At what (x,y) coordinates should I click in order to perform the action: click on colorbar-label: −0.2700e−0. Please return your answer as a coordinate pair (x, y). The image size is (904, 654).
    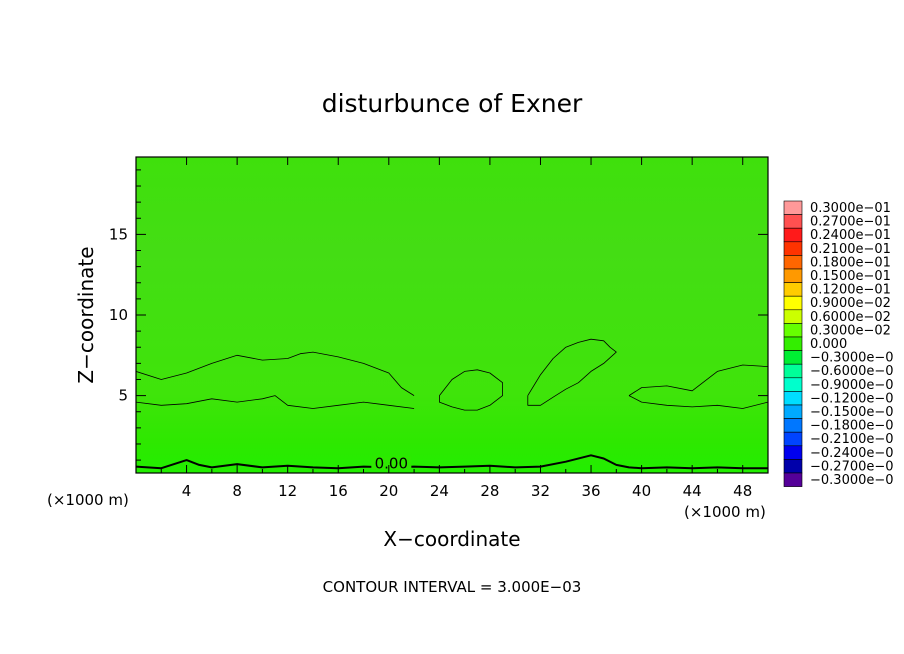
    Looking at the image, I should click on (852, 466).